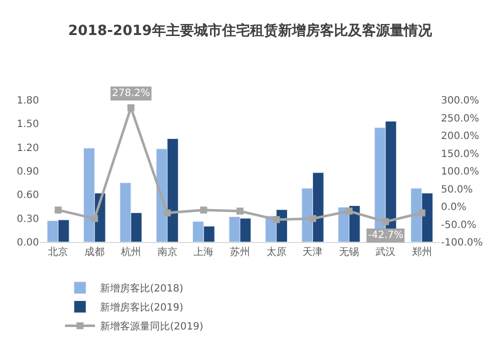  I want to click on x-tick-label: 杭州, so click(130, 252).